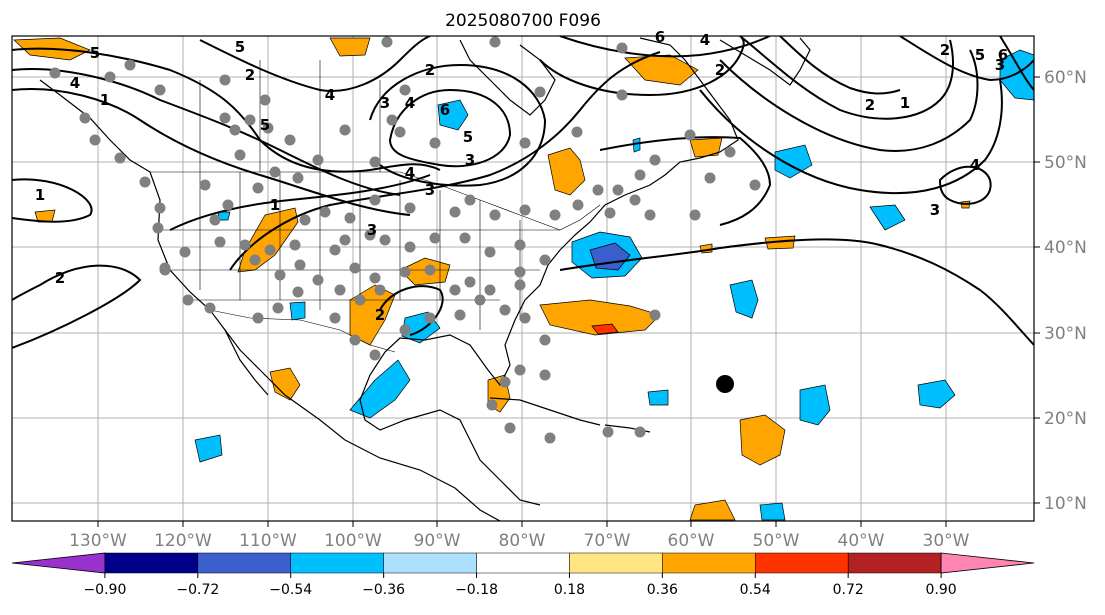  What do you see at coordinates (302, 331) in the screenshot?
I see `border-us-mexico` at bounding box center [302, 331].